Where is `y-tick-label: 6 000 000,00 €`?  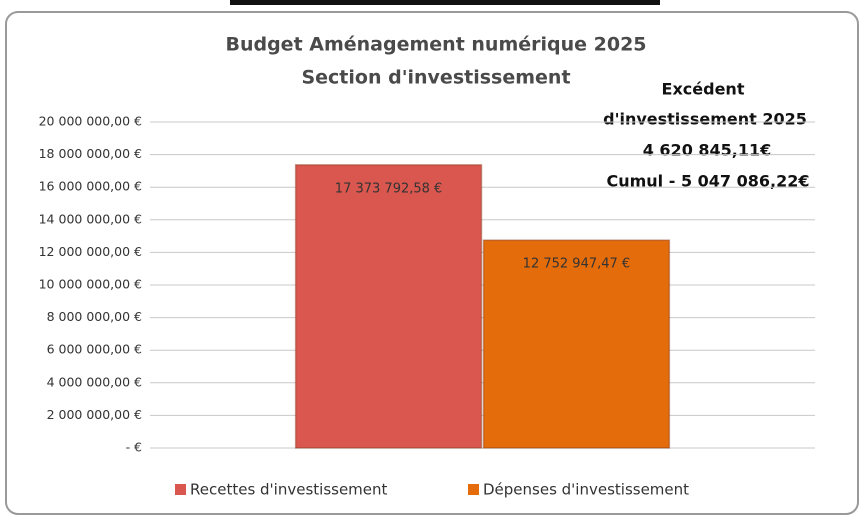 y-tick-label: 6 000 000,00 € is located at coordinates (94, 349).